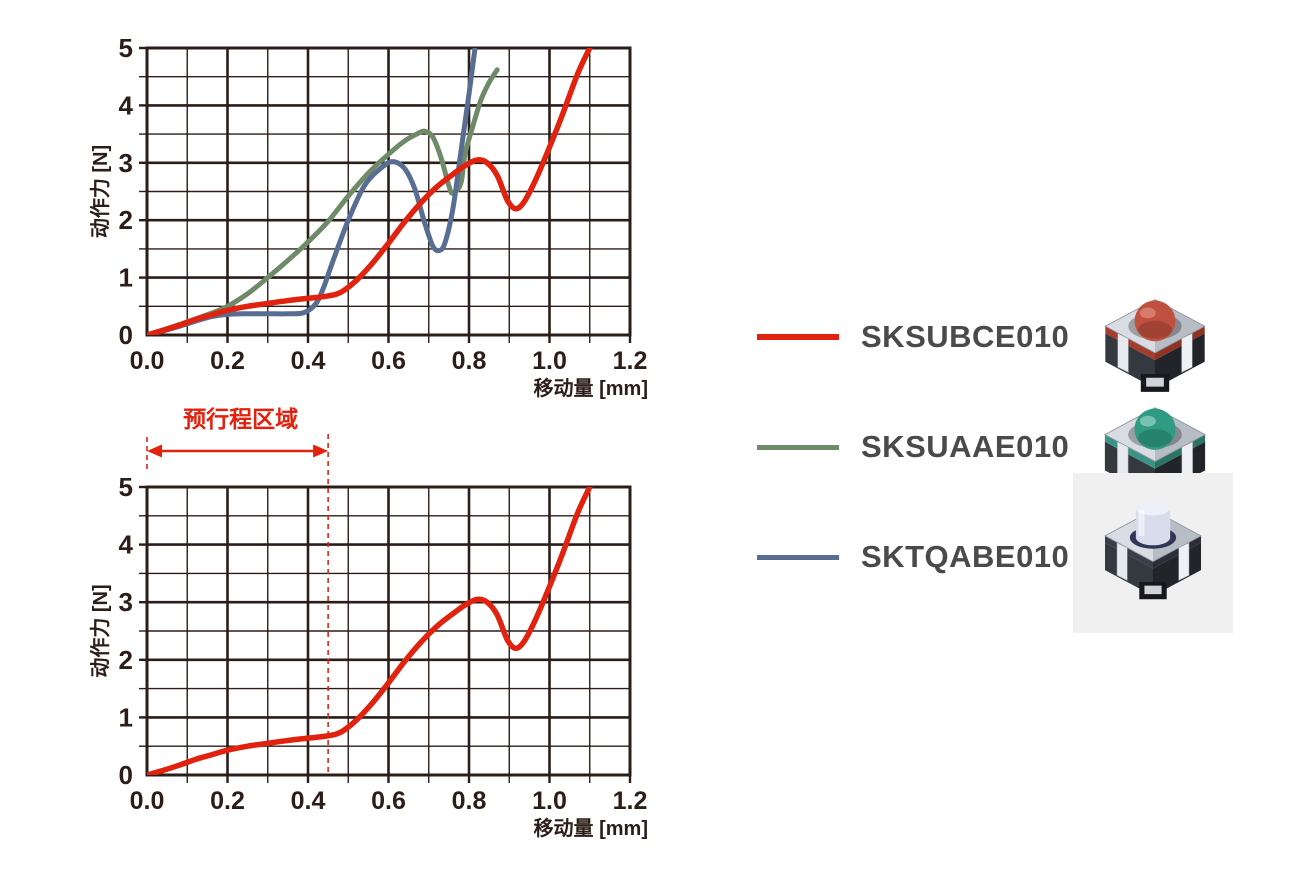 The image size is (1315, 875). Describe the element at coordinates (154, 451) in the screenshot. I see `arrow-head-left` at that location.